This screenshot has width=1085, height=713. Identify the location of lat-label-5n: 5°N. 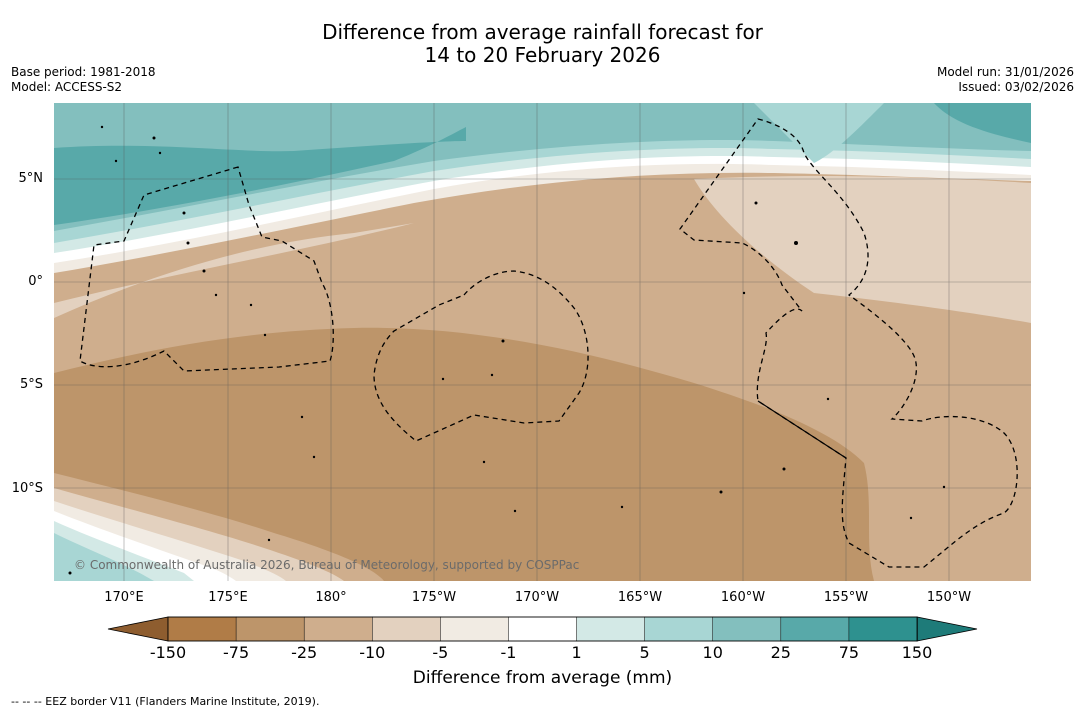
(31, 178).